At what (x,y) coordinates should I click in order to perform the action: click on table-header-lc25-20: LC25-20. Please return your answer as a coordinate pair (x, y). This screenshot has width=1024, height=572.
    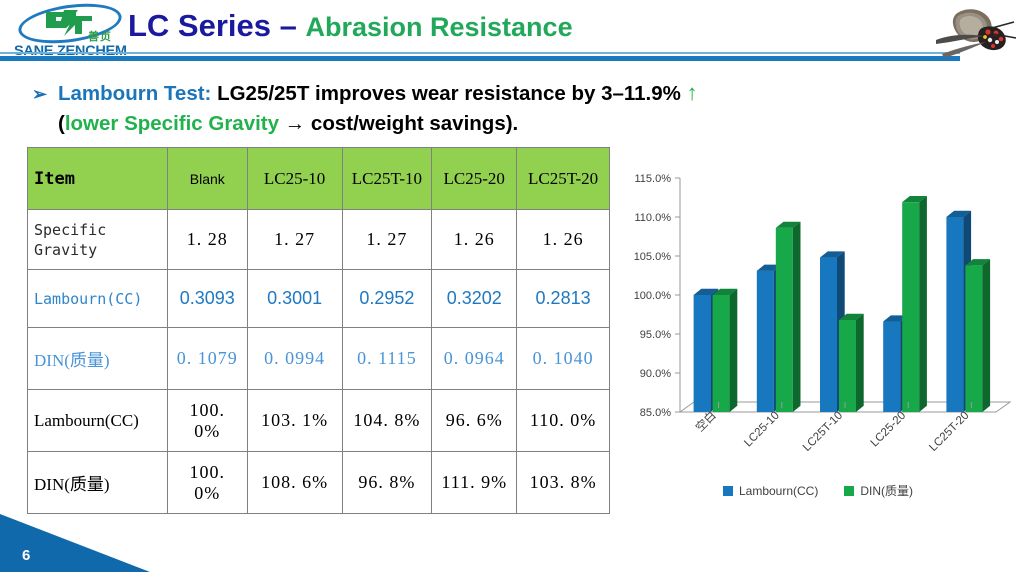
    Looking at the image, I should click on (474, 178).